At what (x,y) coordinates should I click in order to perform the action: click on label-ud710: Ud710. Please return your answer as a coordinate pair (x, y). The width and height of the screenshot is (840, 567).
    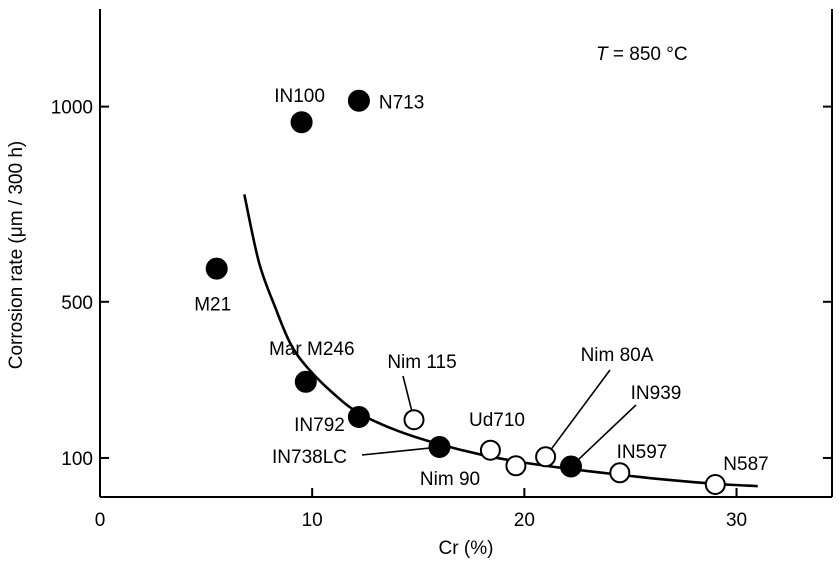
    Looking at the image, I should click on (497, 420).